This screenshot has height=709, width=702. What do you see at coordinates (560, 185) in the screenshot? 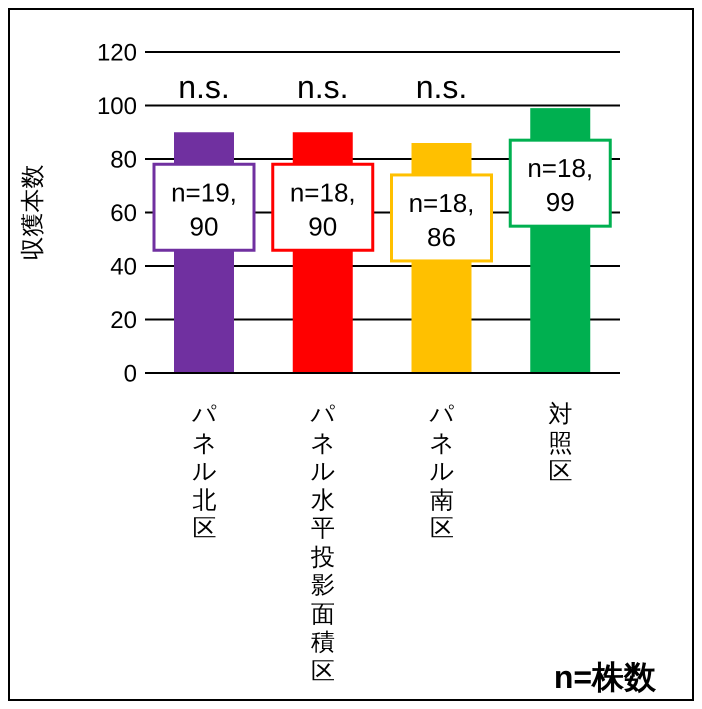
I see `data-label: n=18, 99` at bounding box center [560, 185].